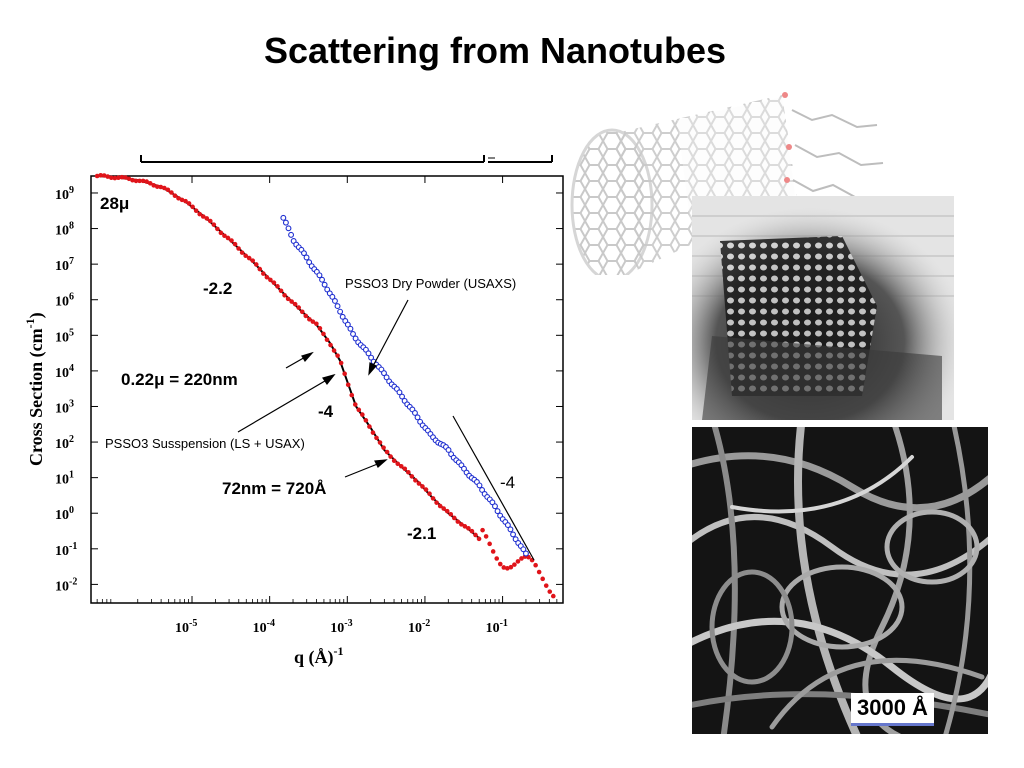  Describe the element at coordinates (179, 379) in the screenshot. I see `annotation-220nm: 0.22μ = 220nm` at that location.